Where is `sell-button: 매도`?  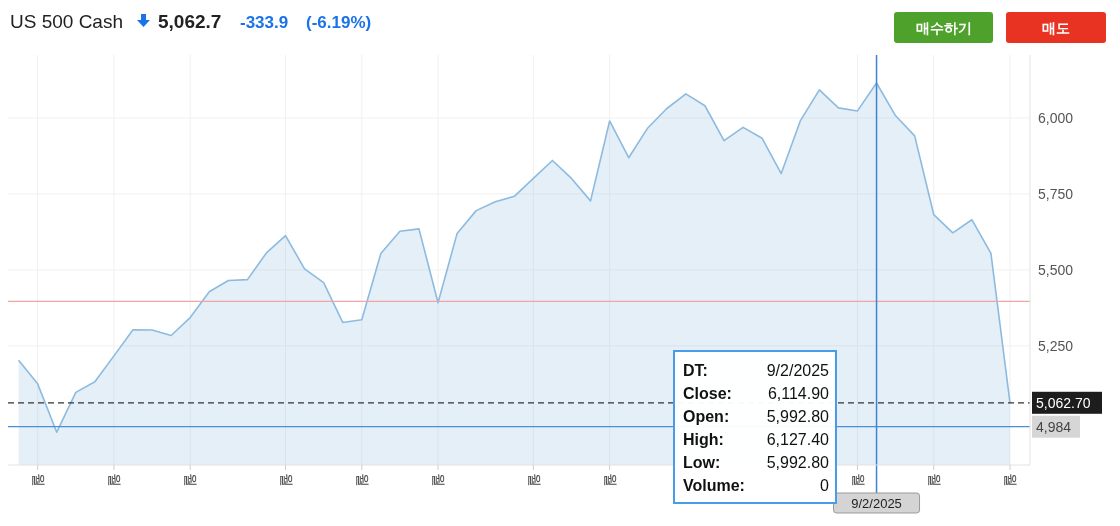
sell-button: 매도 is located at coordinates (1056, 27).